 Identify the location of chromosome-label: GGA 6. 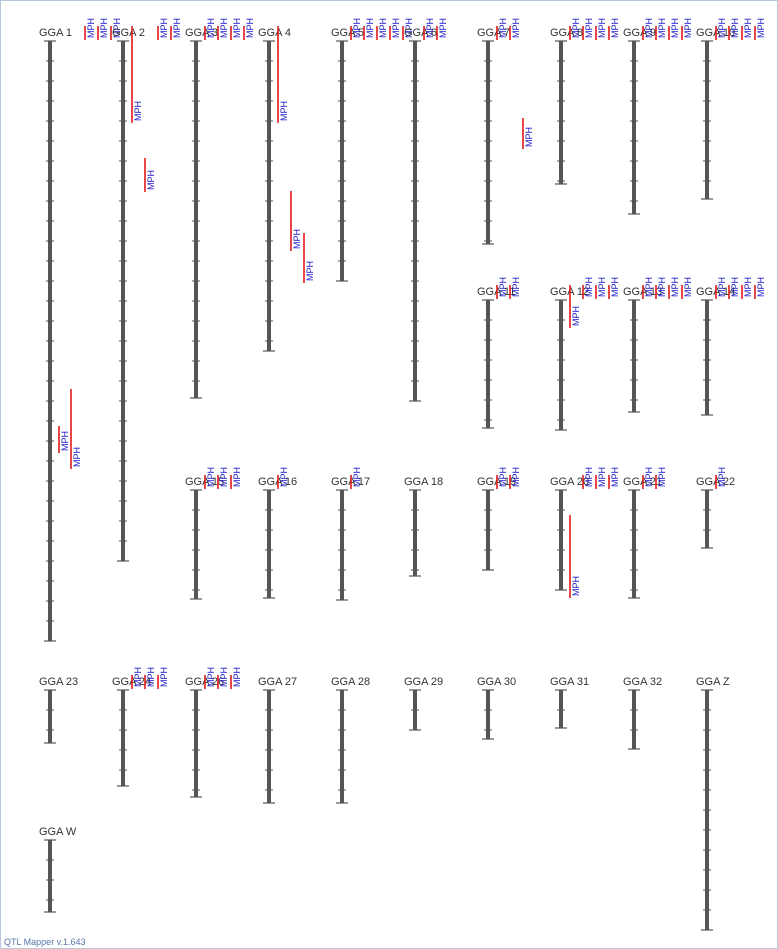
(420, 33).